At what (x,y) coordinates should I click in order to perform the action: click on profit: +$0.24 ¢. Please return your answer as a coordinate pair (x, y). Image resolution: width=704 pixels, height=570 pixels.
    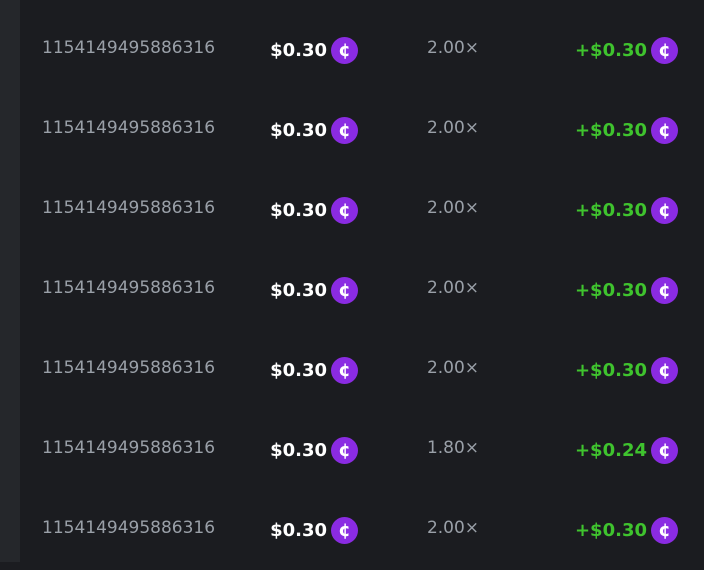
    Looking at the image, I should click on (626, 450).